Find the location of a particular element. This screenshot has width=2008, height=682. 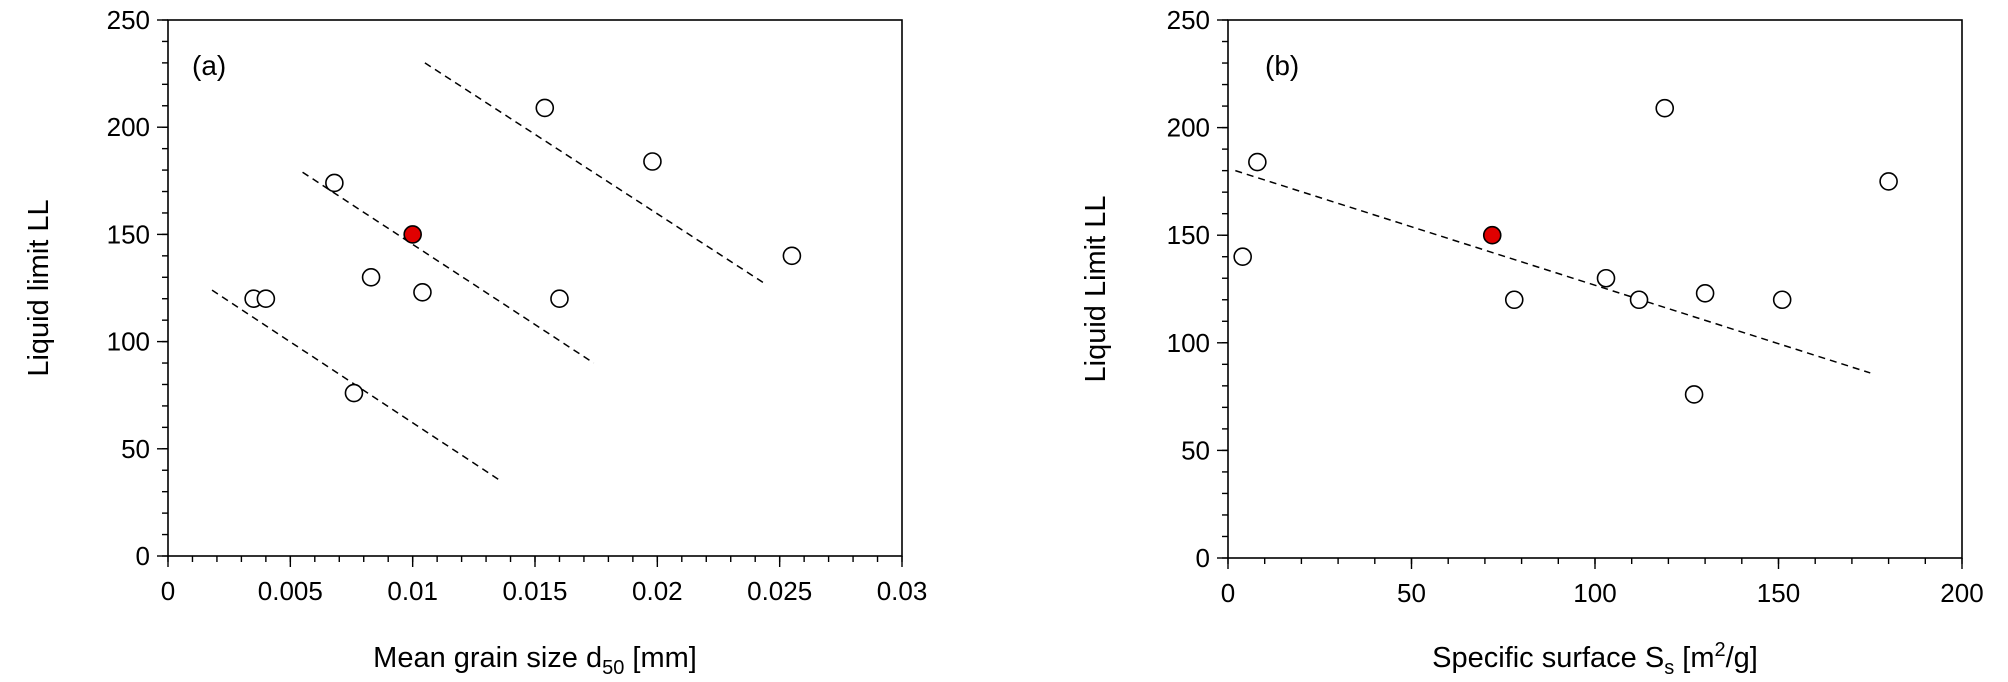

x-axis-title-subscript: s is located at coordinates (1669, 668).